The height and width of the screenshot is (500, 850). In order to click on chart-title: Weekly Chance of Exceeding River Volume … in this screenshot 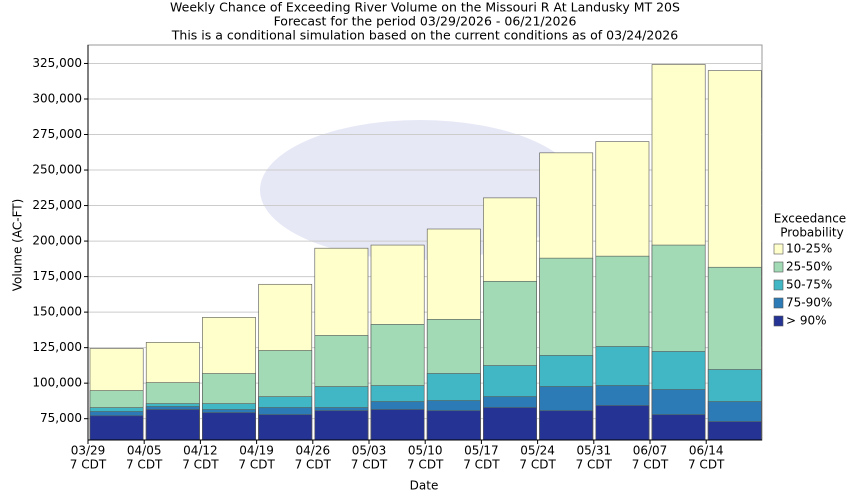, I will do `click(425, 7)`.